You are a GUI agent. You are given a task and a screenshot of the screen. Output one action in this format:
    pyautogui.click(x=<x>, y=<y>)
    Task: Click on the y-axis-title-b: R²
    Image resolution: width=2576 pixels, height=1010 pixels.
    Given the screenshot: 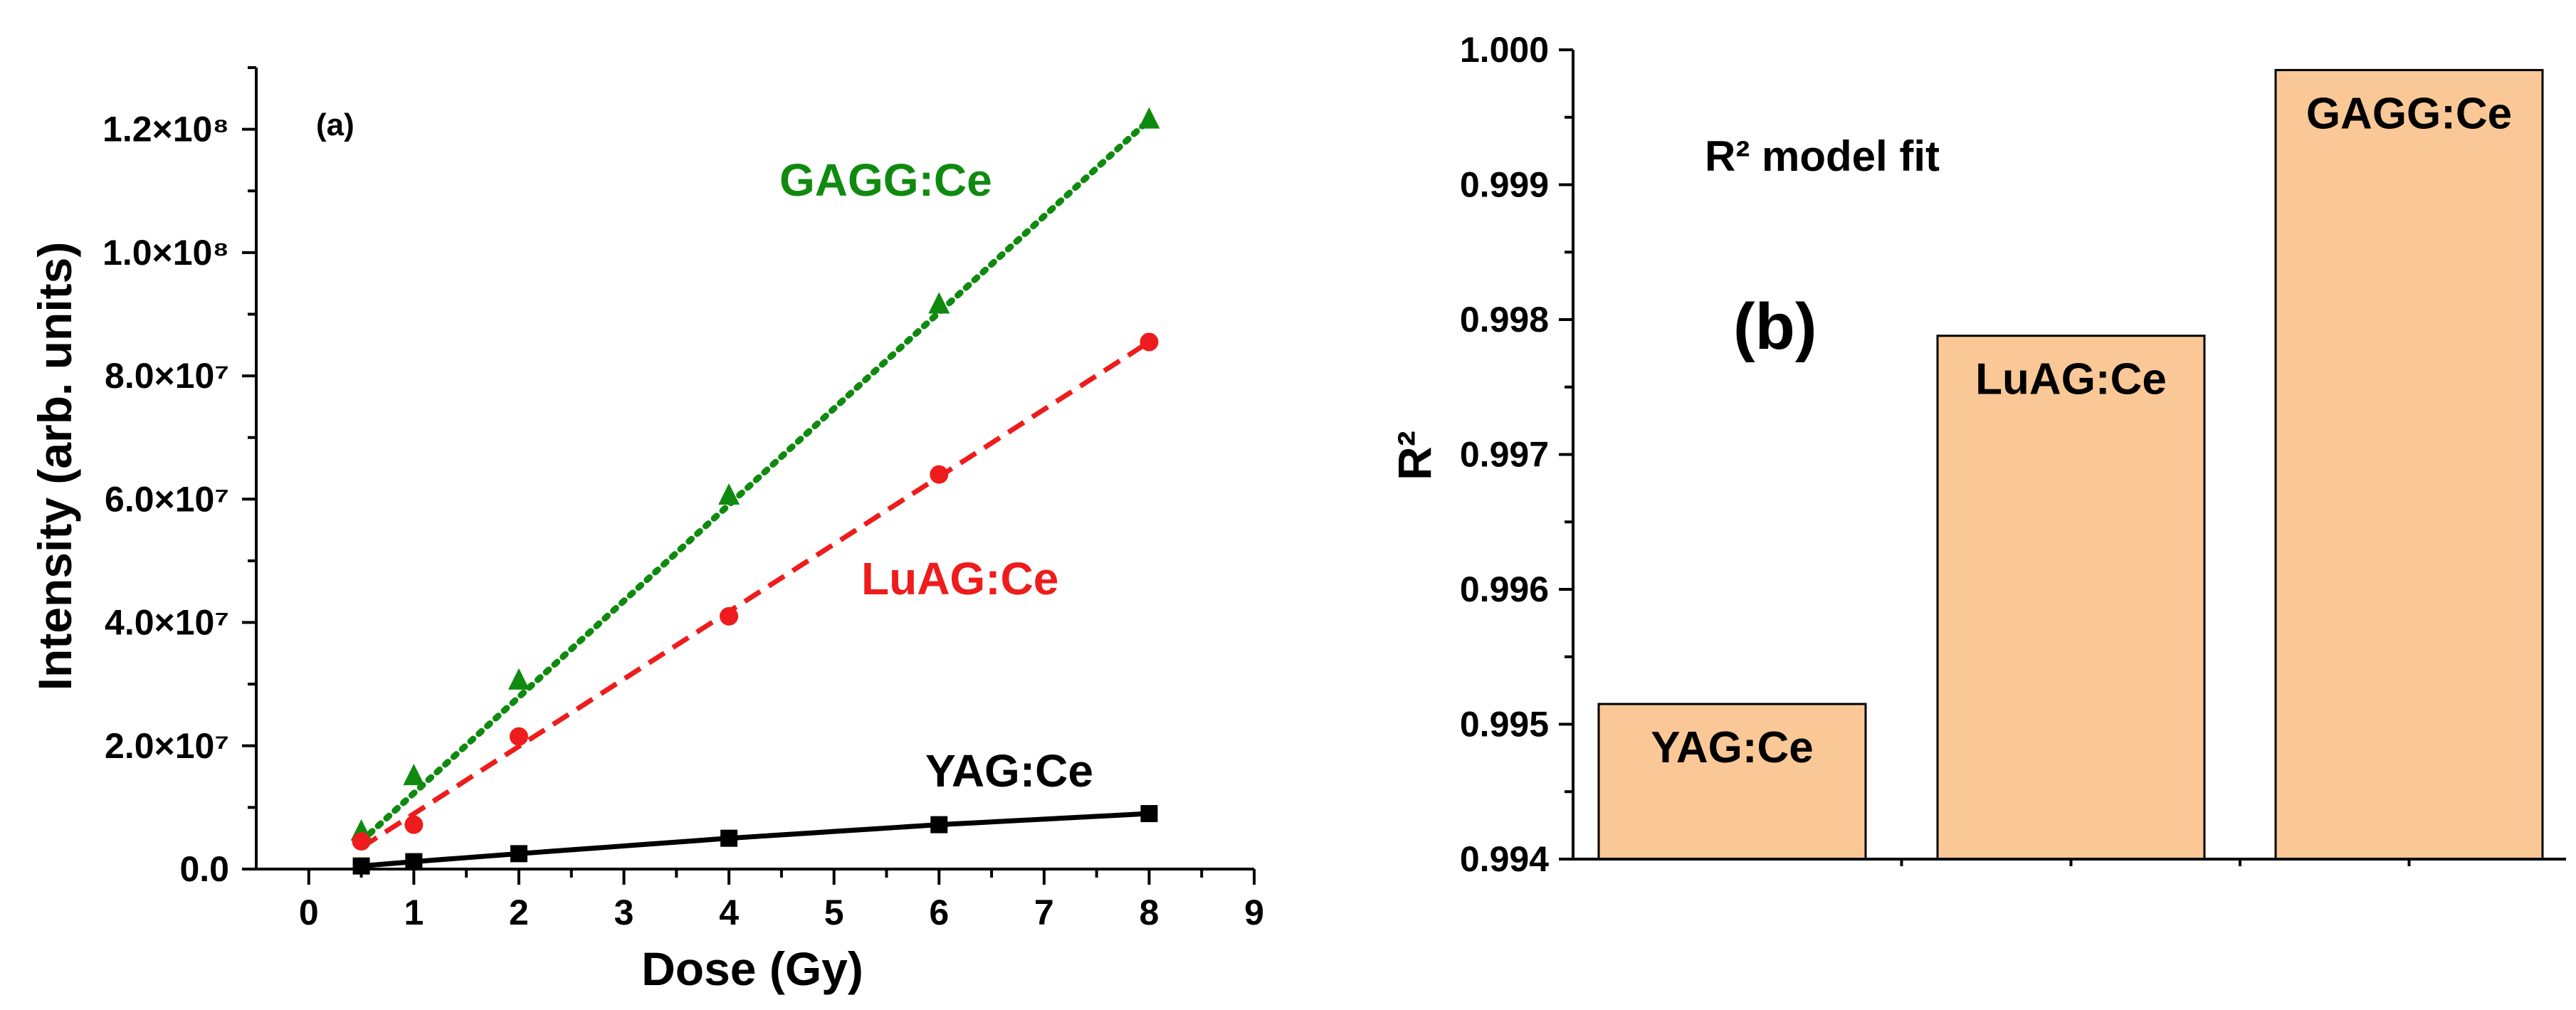 What is the action you would take?
    pyautogui.click(x=1414, y=455)
    